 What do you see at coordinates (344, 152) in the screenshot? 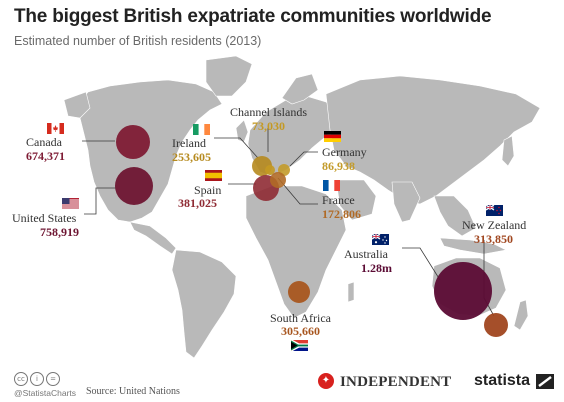
I see `germany-label: Germany` at bounding box center [344, 152].